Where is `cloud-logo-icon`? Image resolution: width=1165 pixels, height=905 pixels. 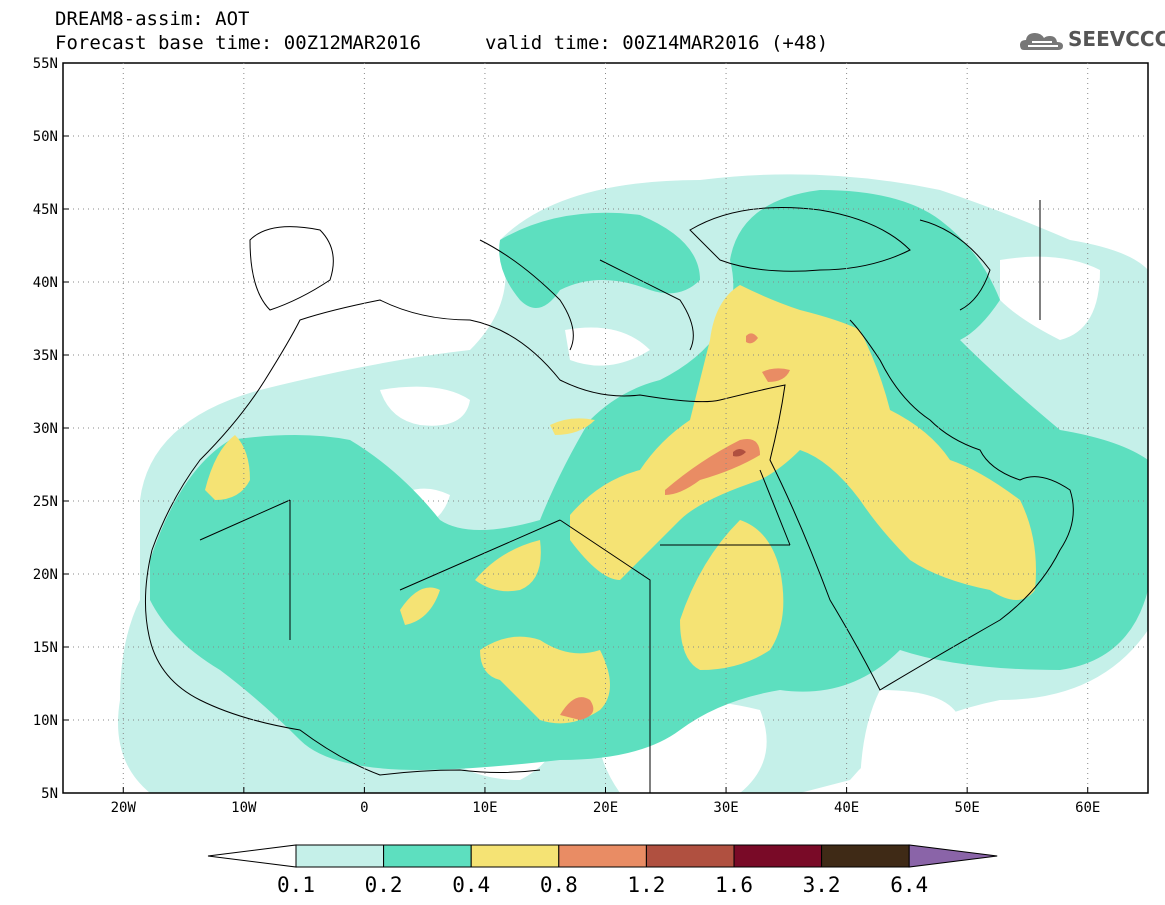
cloud-logo-icon is located at coordinates (1041, 41).